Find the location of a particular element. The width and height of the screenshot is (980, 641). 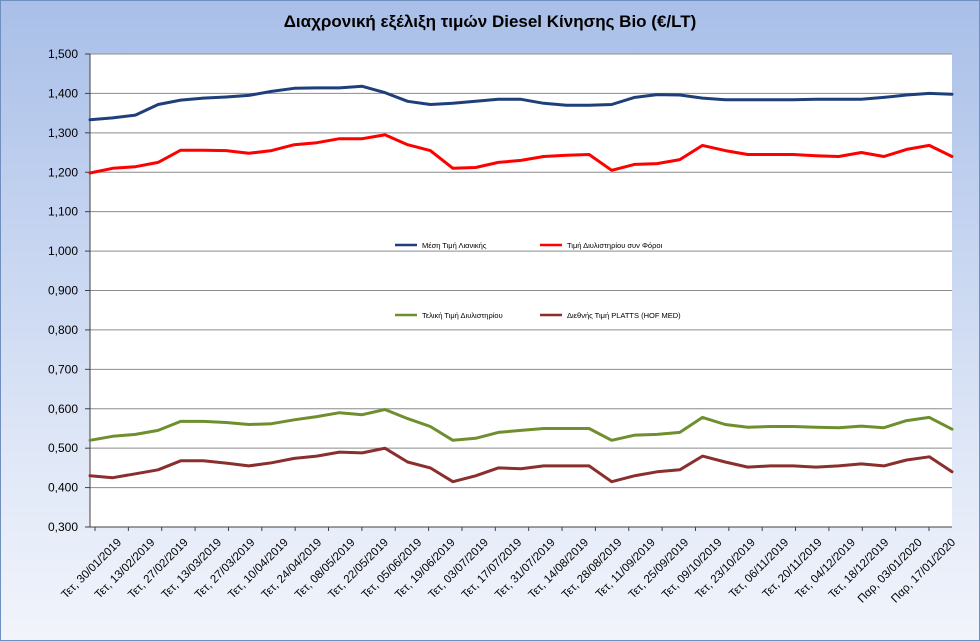

legend-label: Τιμή Διυλιστηρίου συν Φόροι is located at coordinates (615, 245).